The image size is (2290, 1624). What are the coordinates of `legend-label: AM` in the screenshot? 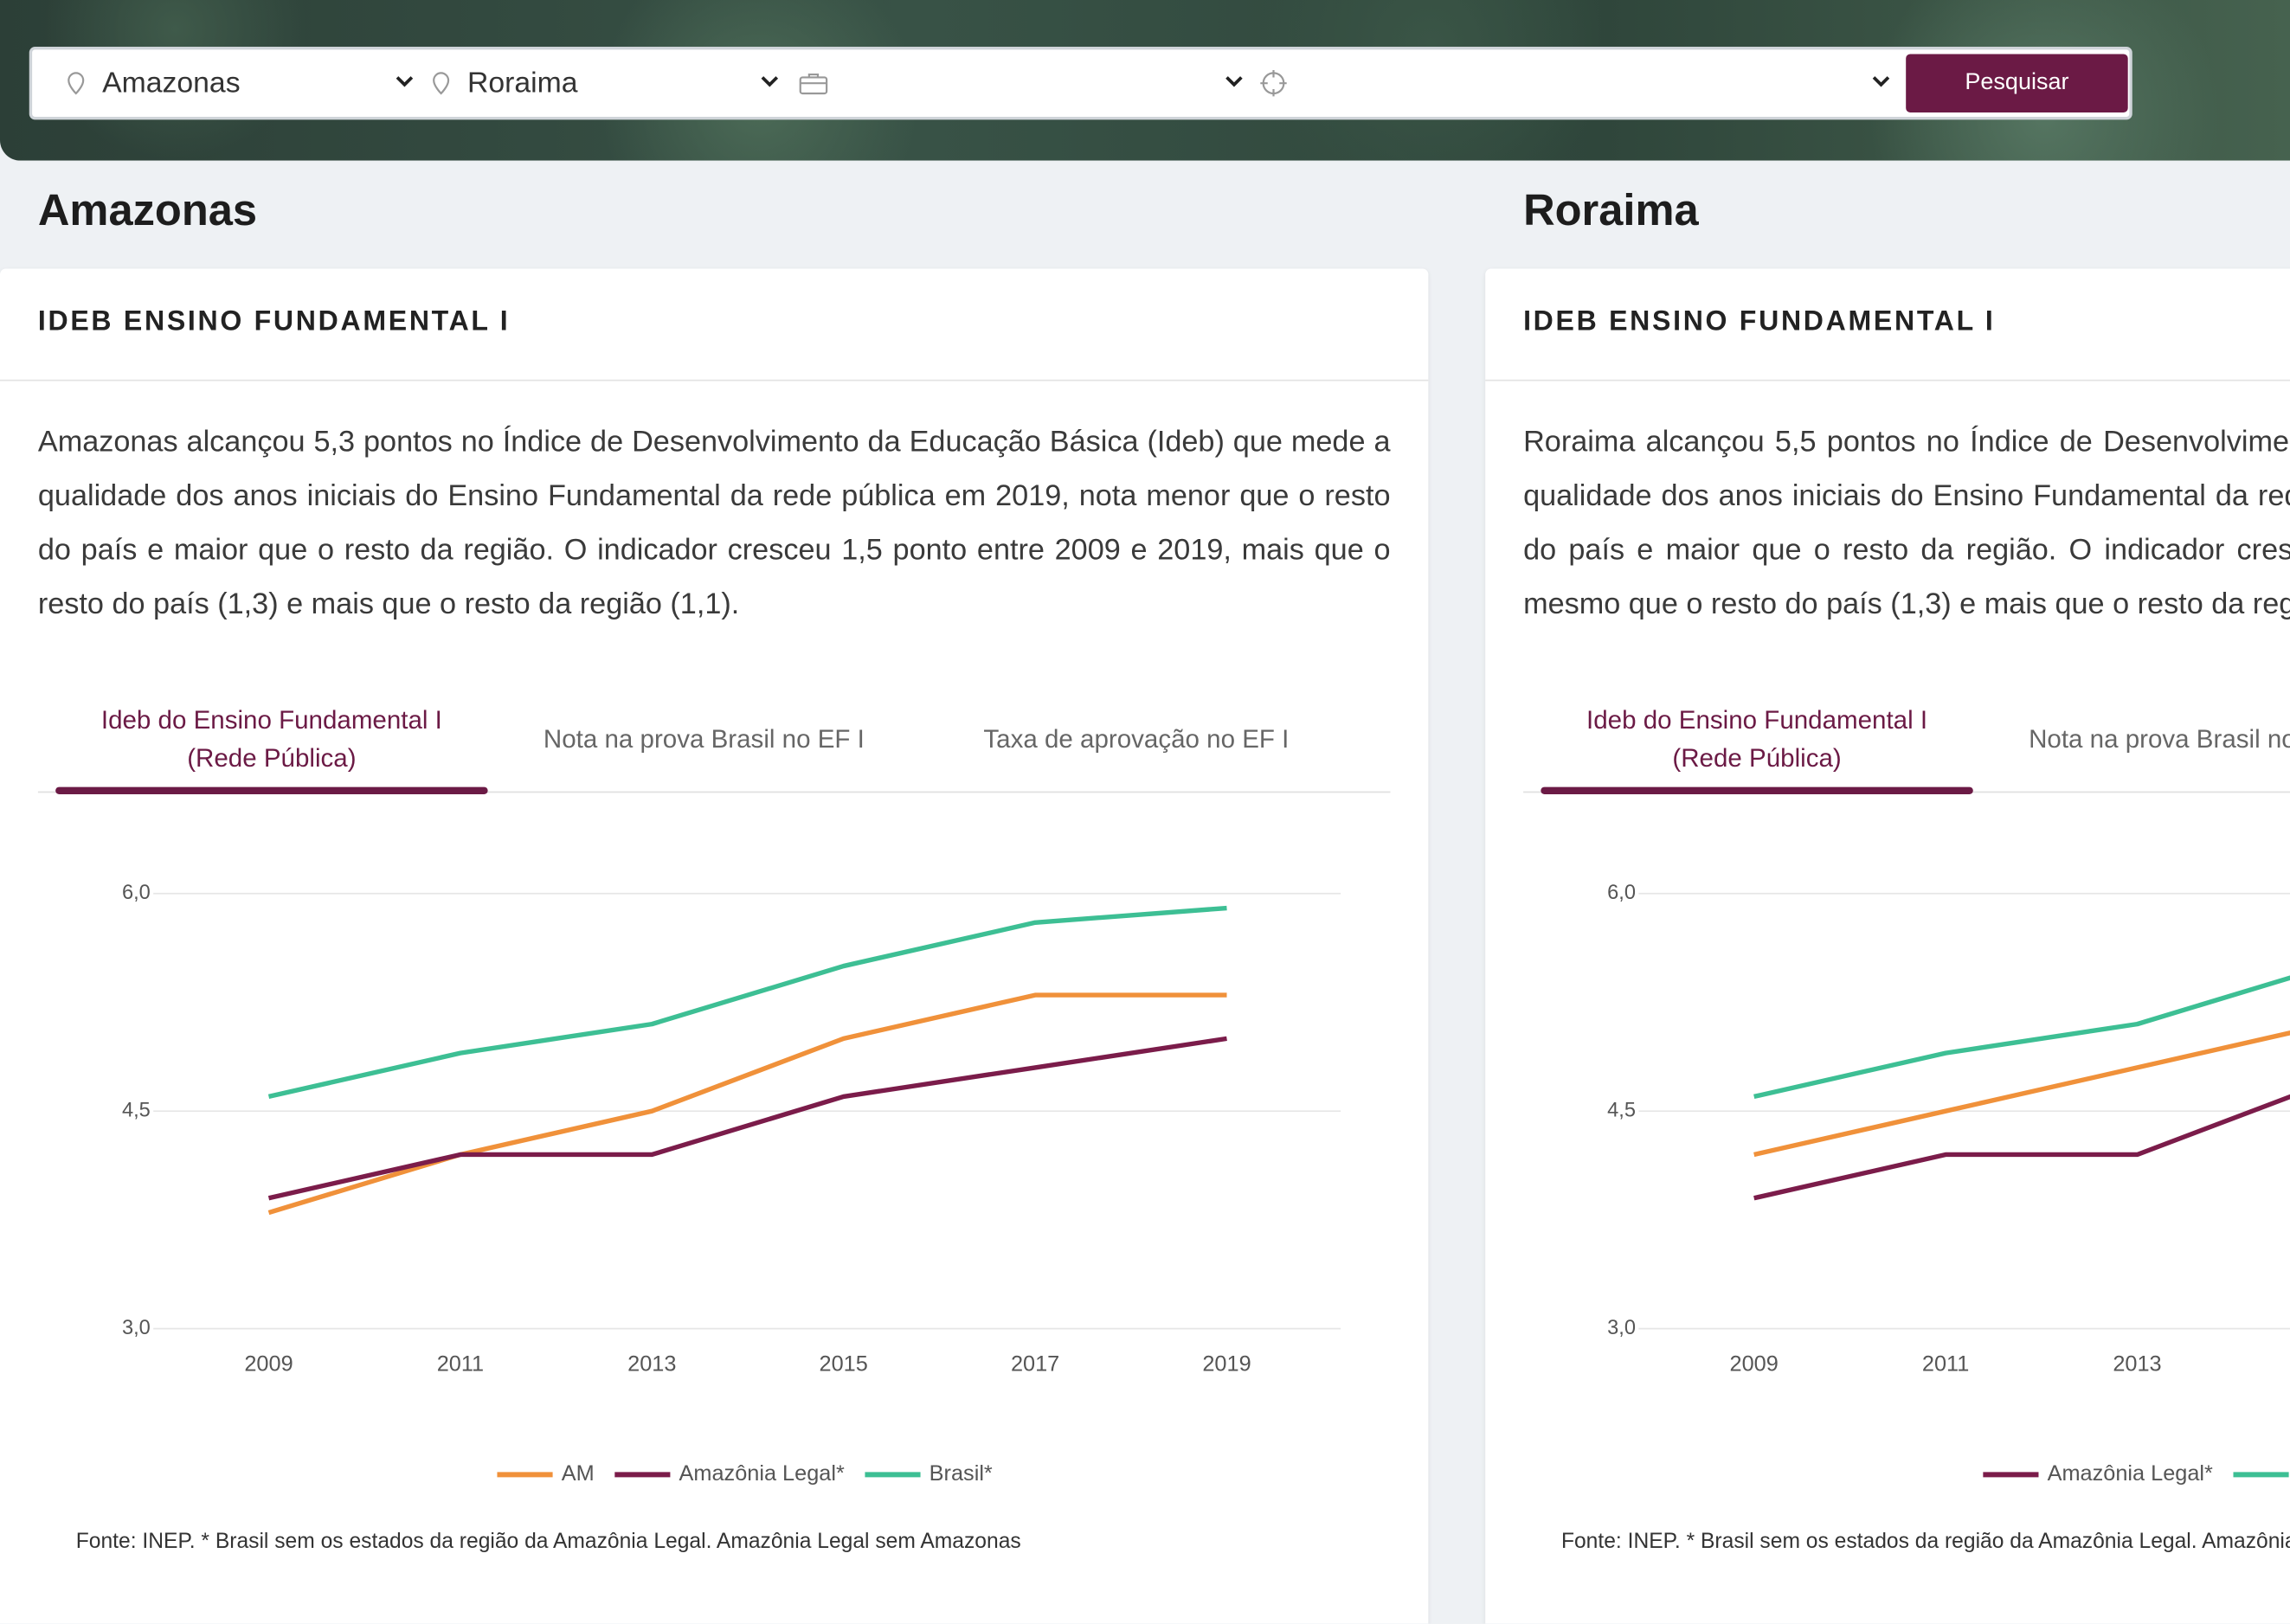 It's located at (578, 1473).